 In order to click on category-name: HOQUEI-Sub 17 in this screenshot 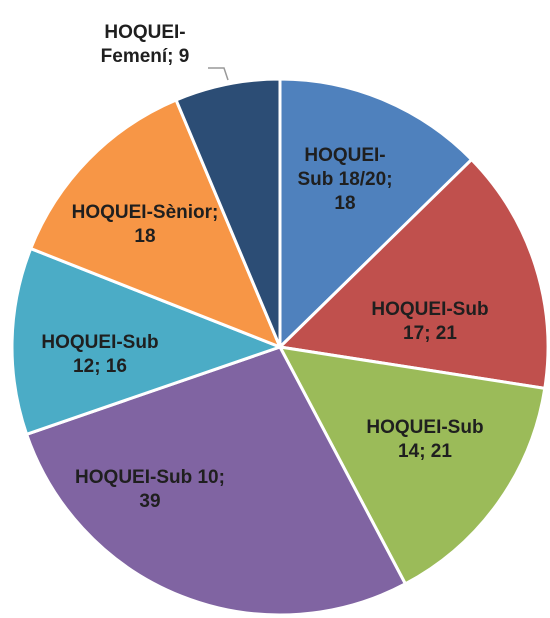, I will do `click(430, 321)`.